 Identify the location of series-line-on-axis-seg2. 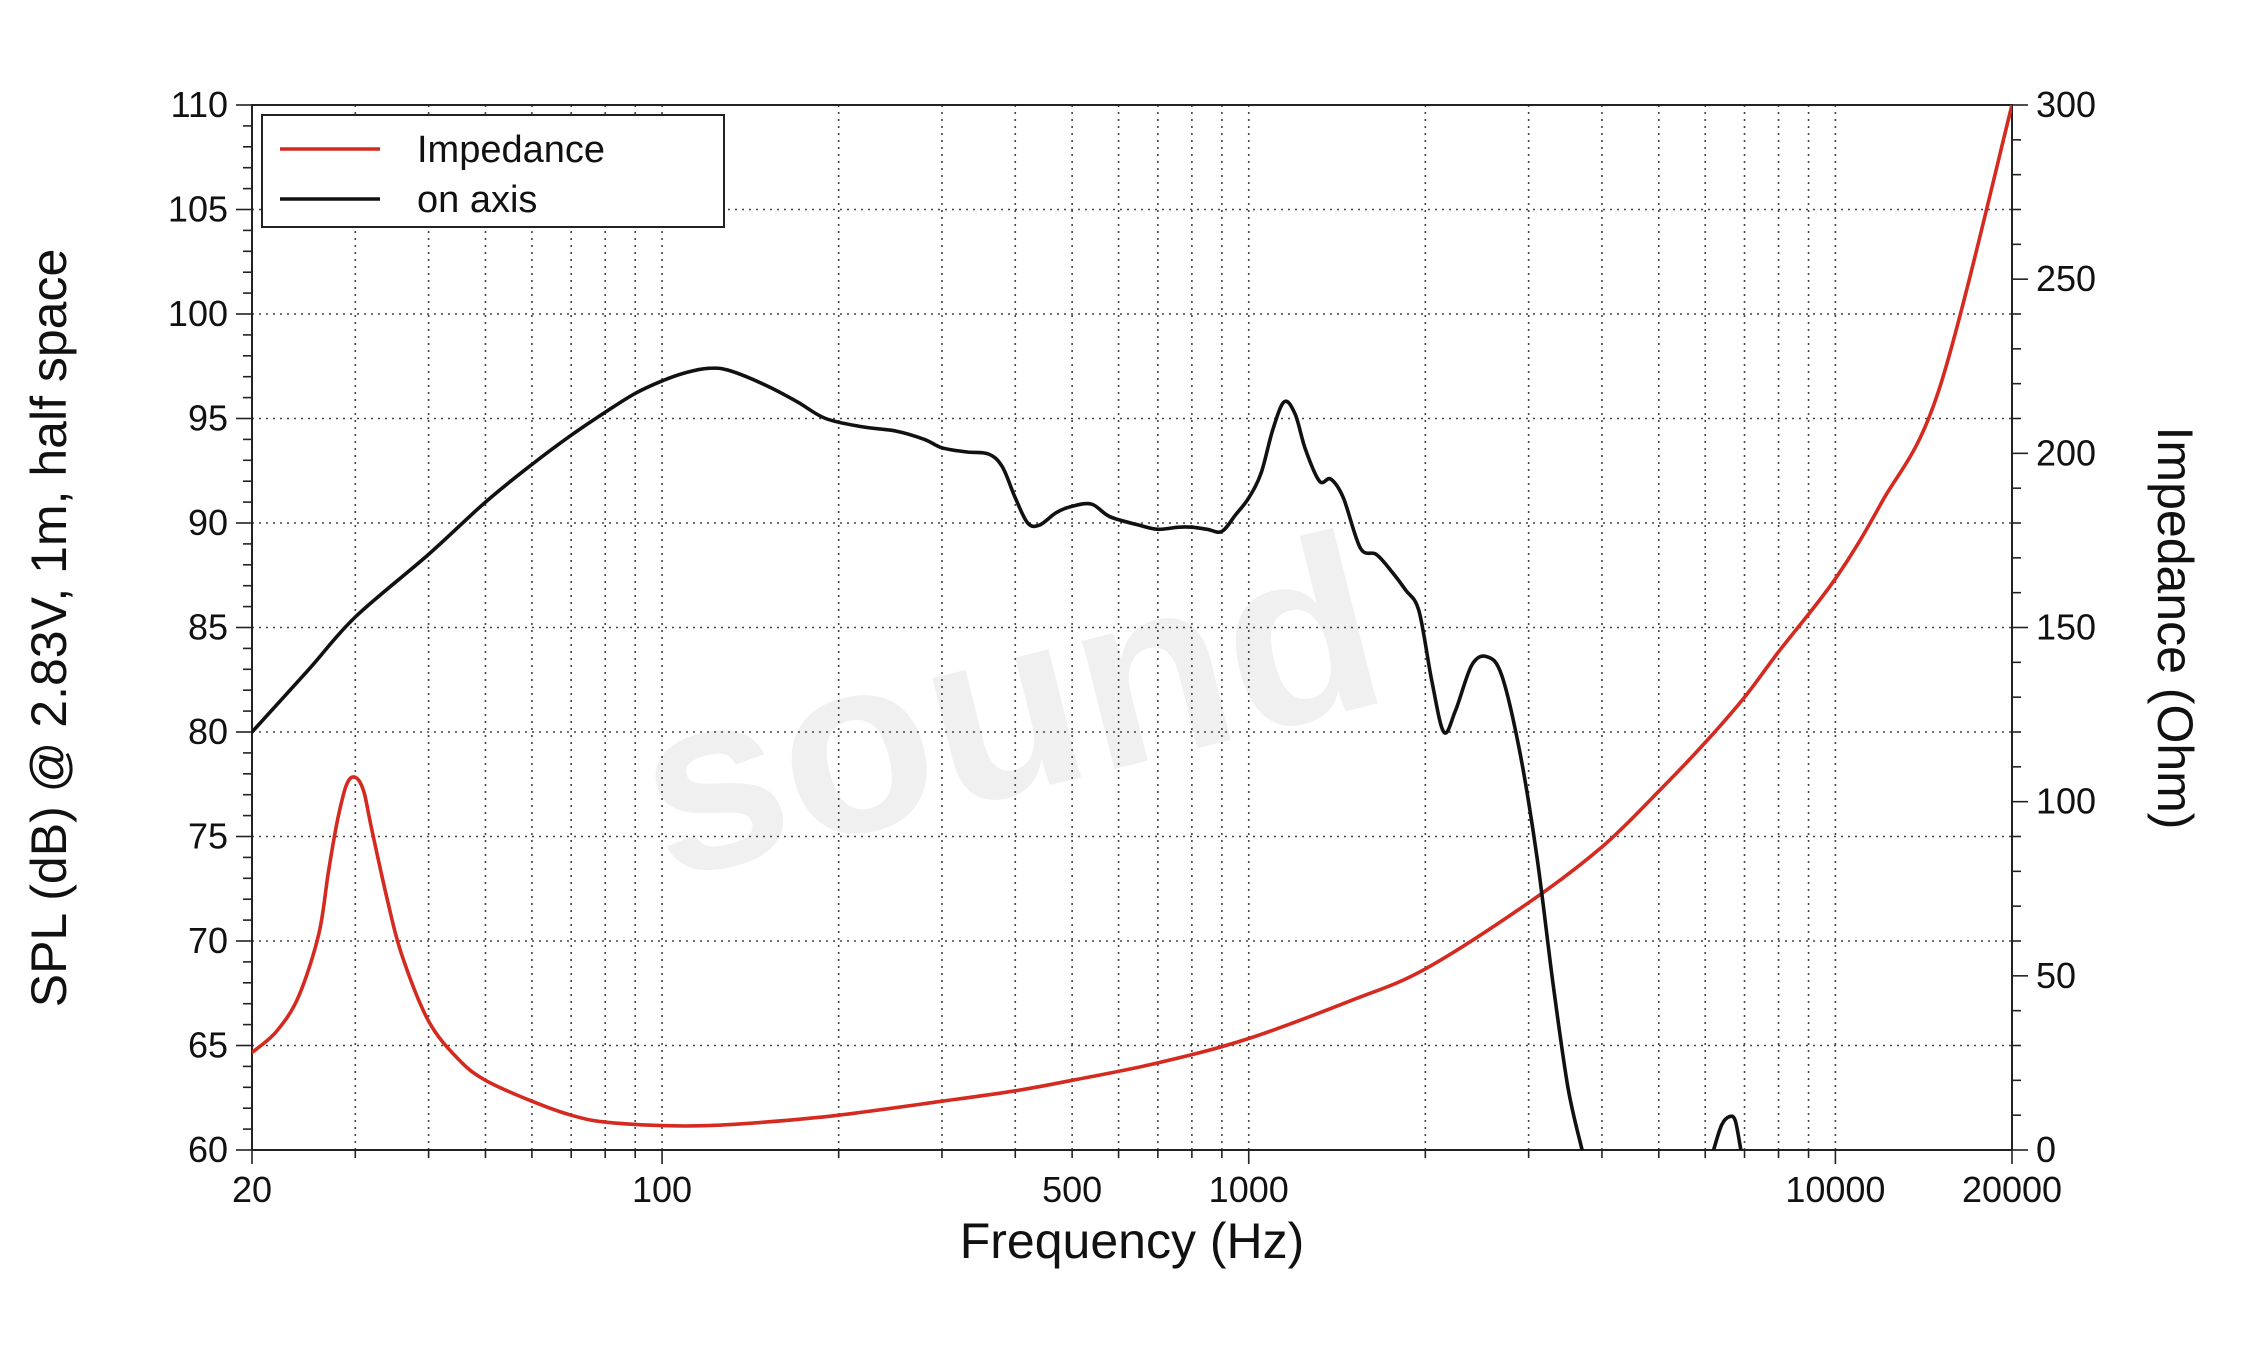
(1727, 1132).